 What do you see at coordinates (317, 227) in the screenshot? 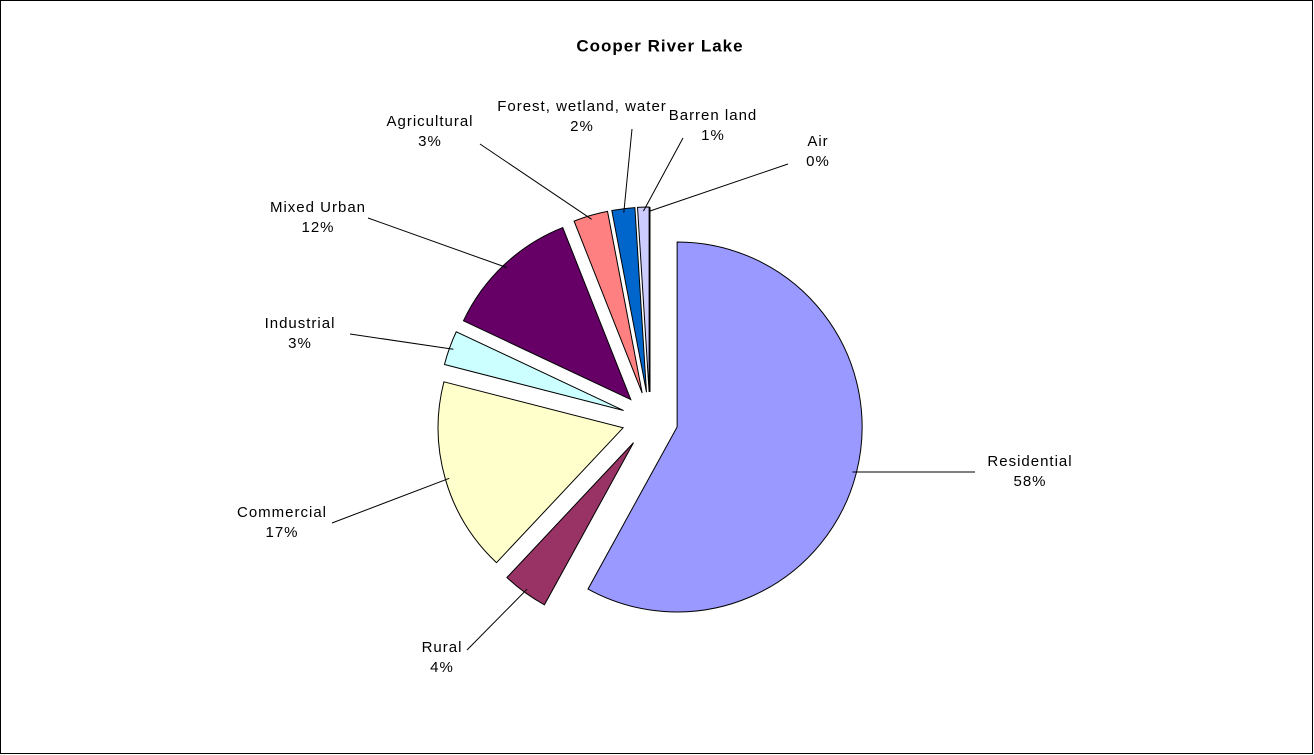
I see `slice-value-label: 12%` at bounding box center [317, 227].